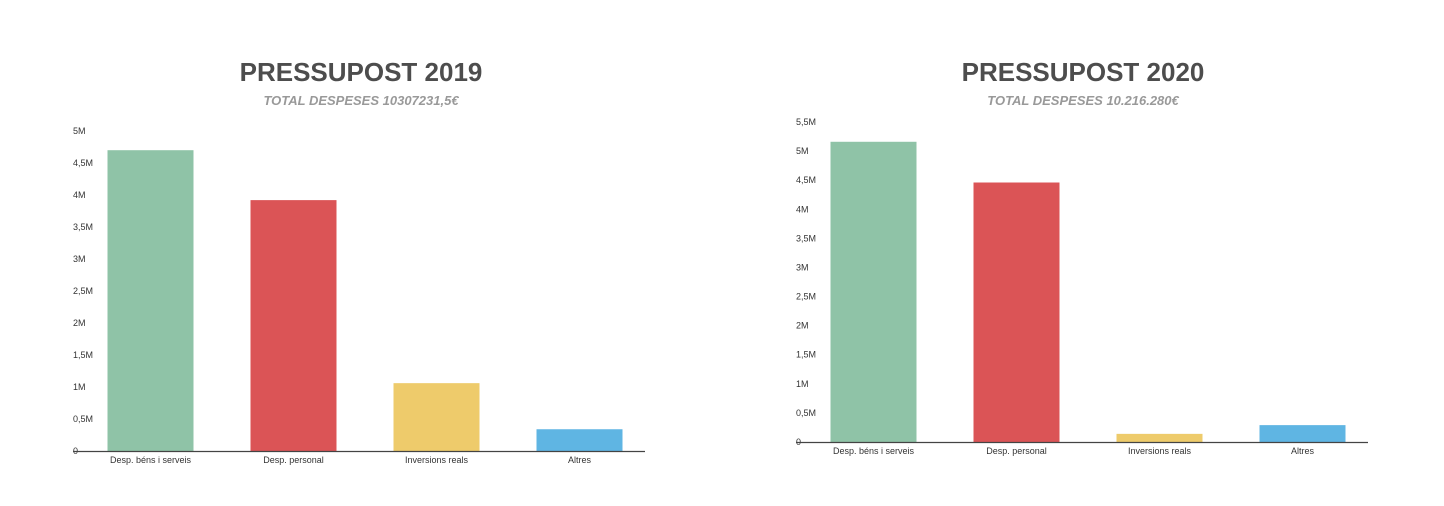 The image size is (1444, 506). Describe the element at coordinates (361, 100) in the screenshot. I see `chart-subtitle: TOTAL DESPESES 10307231,5€` at that location.